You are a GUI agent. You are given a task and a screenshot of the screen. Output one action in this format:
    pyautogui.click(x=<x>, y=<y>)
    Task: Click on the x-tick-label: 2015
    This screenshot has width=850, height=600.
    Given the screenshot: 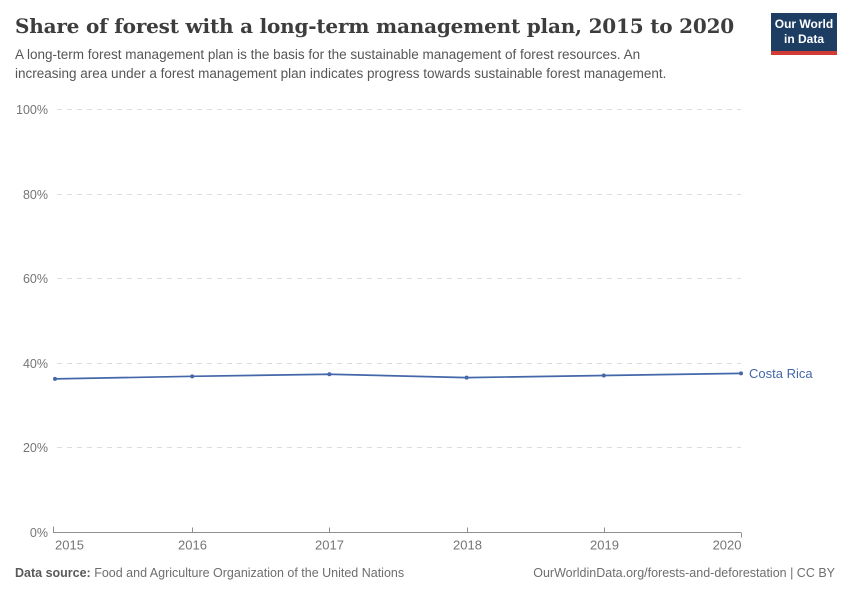 What is the action you would take?
    pyautogui.click(x=69, y=545)
    